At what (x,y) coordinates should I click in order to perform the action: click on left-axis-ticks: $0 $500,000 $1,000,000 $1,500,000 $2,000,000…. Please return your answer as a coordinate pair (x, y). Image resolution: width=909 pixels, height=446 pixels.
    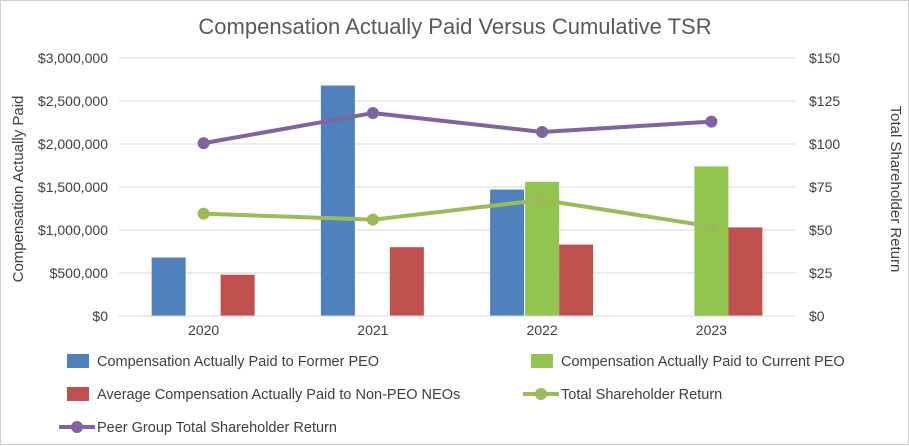
    Looking at the image, I should click on (73, 187).